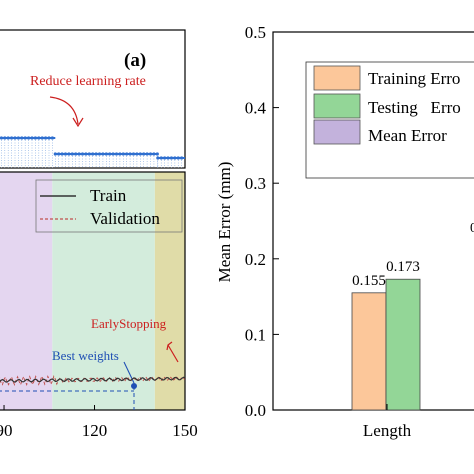  I want to click on train-line, so click(93, 379).